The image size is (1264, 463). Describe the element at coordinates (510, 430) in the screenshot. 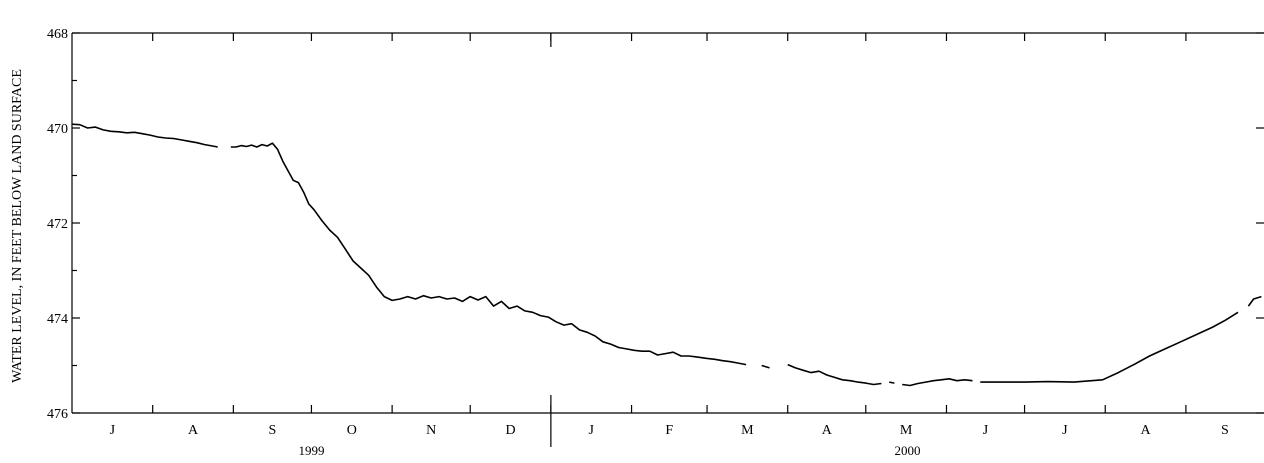

I see `x-month-label: D` at that location.